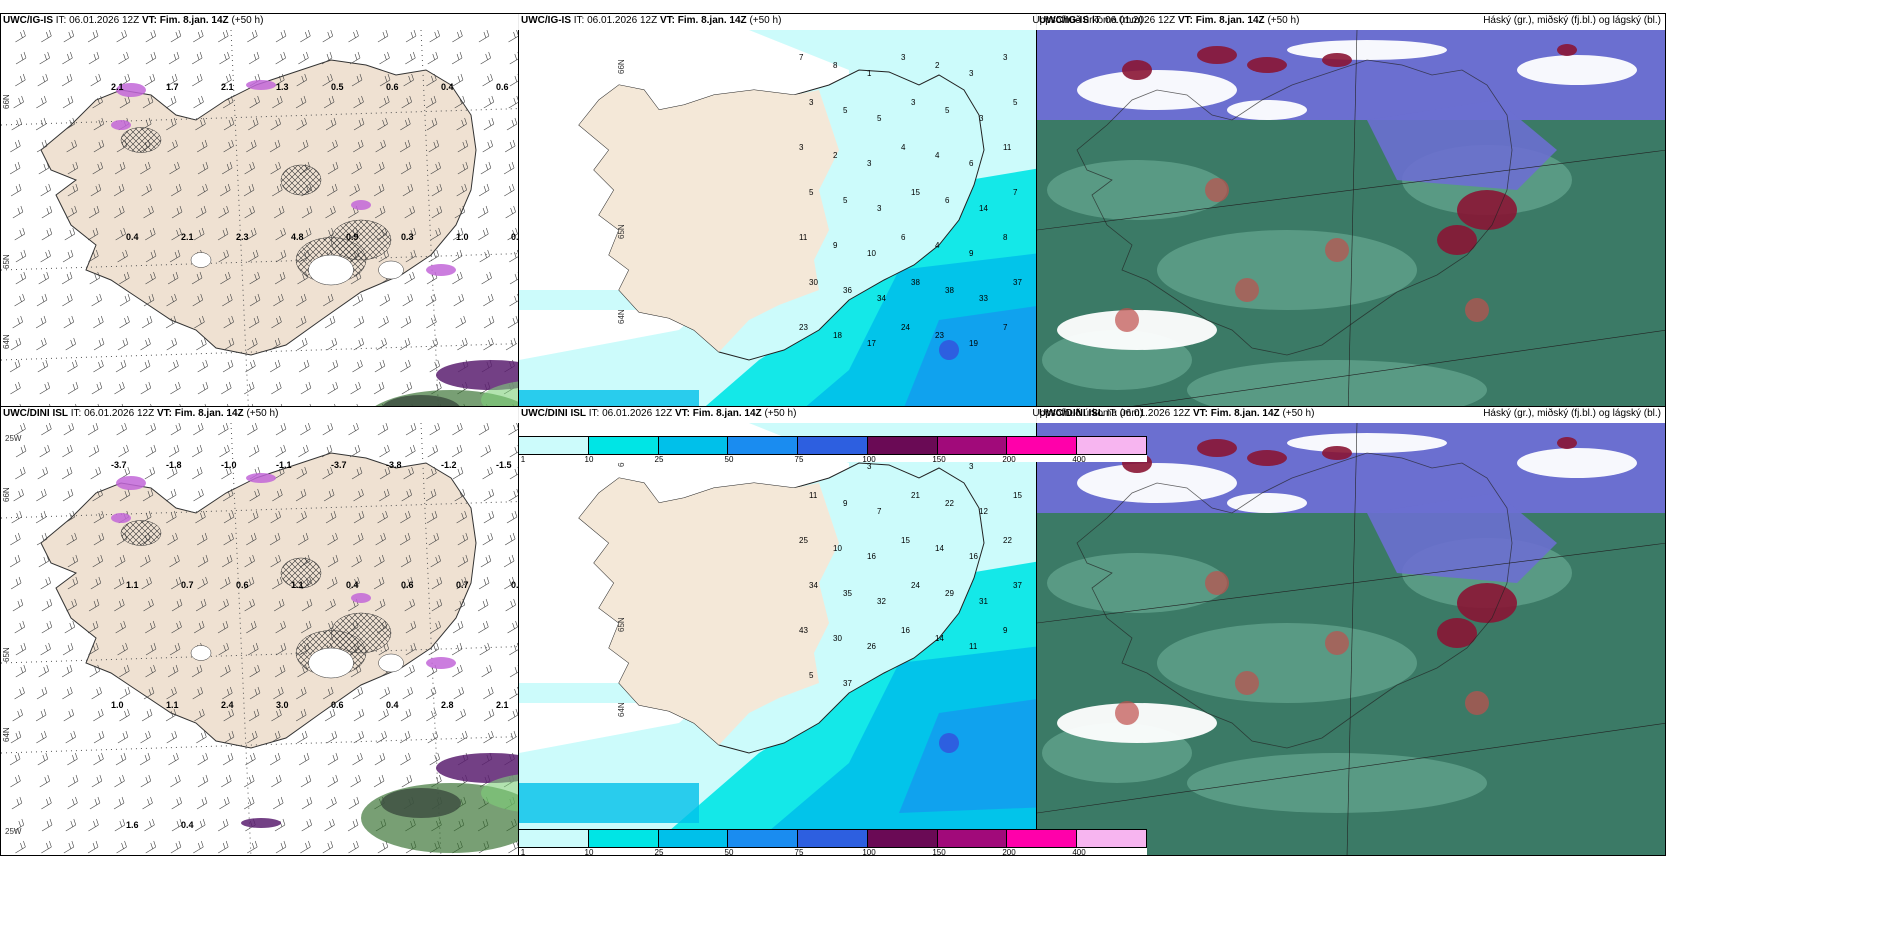  Describe the element at coordinates (621, 709) in the screenshot. I see `grid-coordinate-label: 64N` at that location.